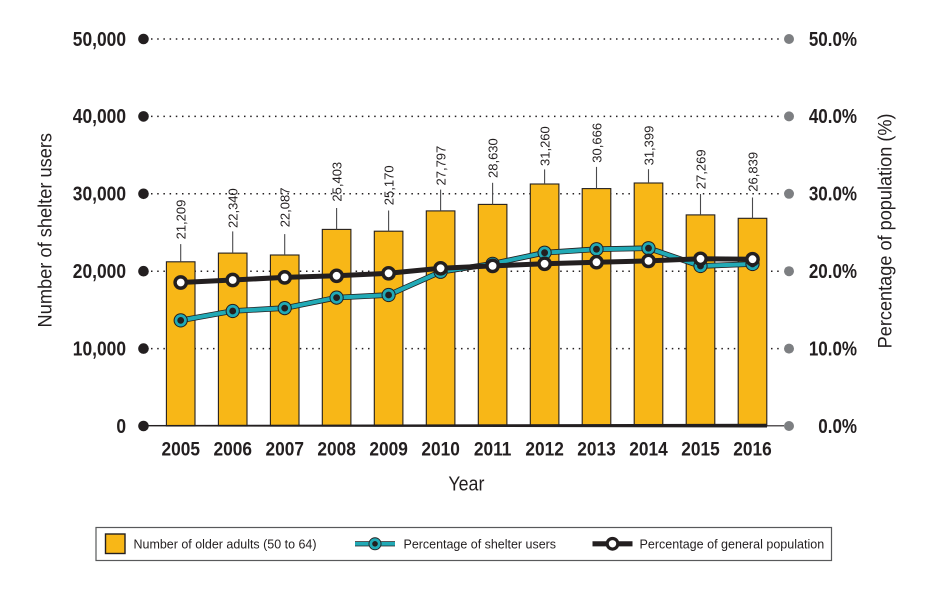 This screenshot has height=603, width=938. What do you see at coordinates (648, 146) in the screenshot?
I see `svg-text: 31,399` at bounding box center [648, 146].